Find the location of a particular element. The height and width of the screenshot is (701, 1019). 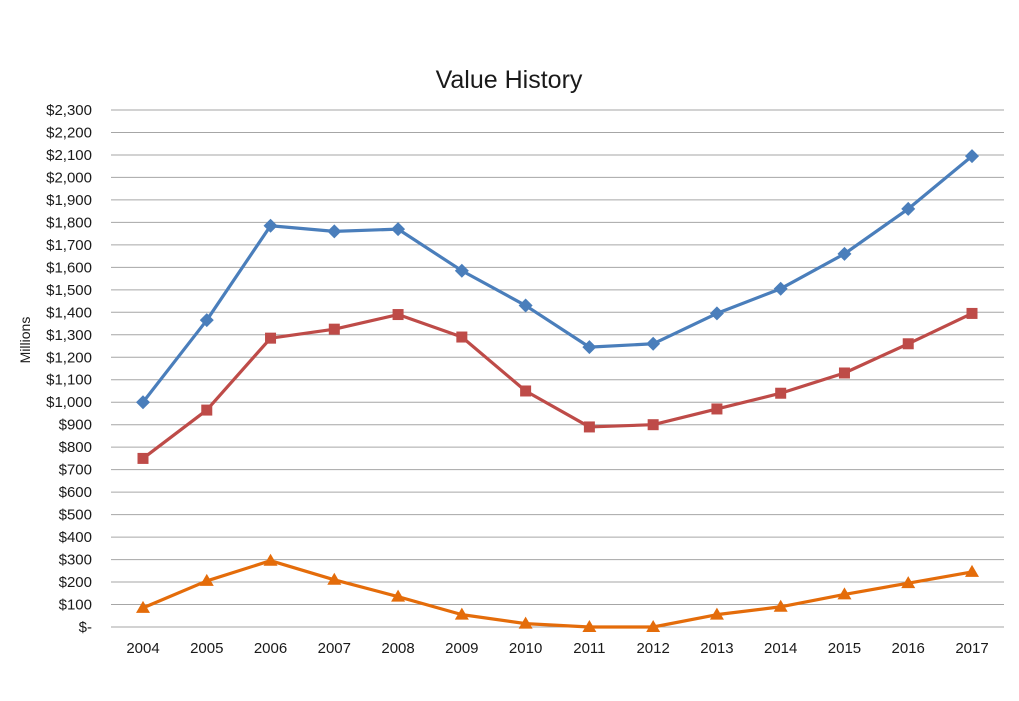

series-line is located at coordinates (557, 594).